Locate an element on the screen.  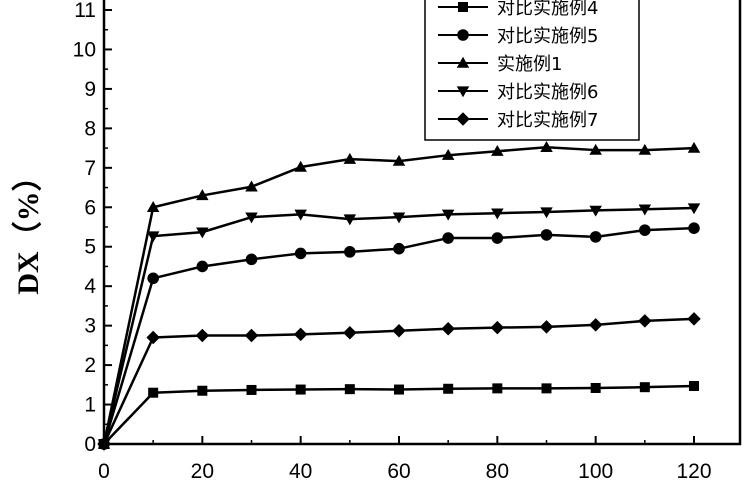
y-tick-label: 7 is located at coordinates (90, 168).